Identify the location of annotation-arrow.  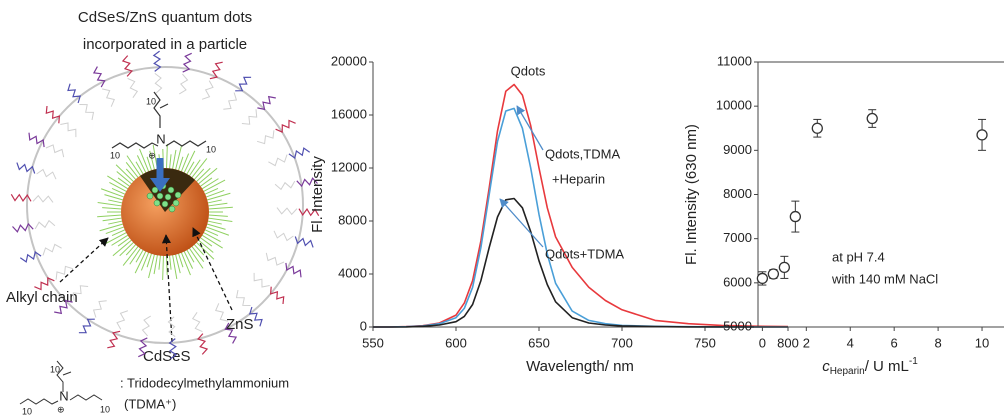
(530, 128).